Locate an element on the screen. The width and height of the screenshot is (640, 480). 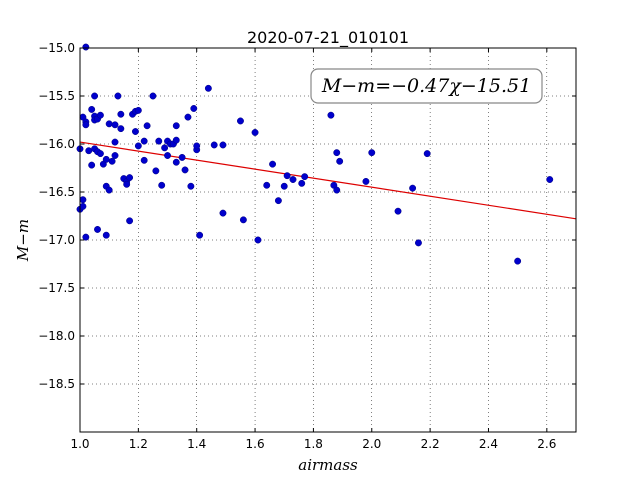
x-tick-label: 1.8 is located at coordinates (313, 444).